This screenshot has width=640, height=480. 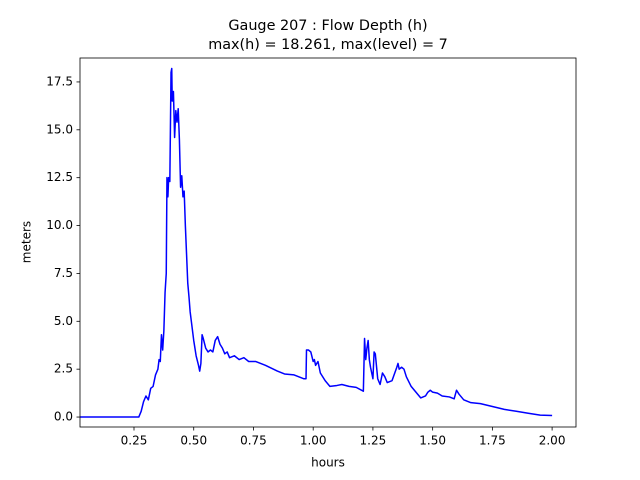 I want to click on y-axis-label: meters, so click(x=27, y=242).